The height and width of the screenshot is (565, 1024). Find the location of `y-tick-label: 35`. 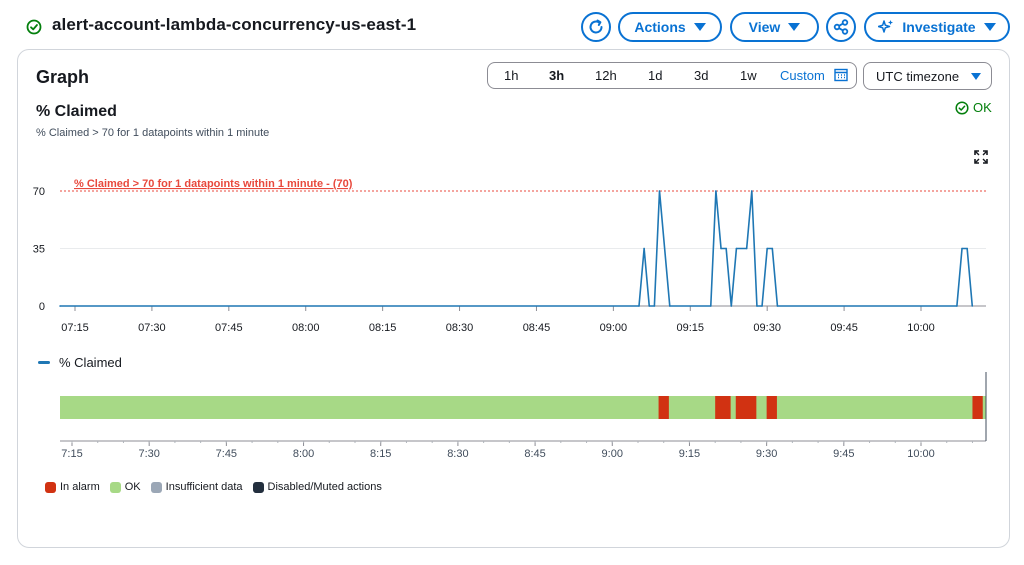

y-tick-label: 35 is located at coordinates (39, 250).